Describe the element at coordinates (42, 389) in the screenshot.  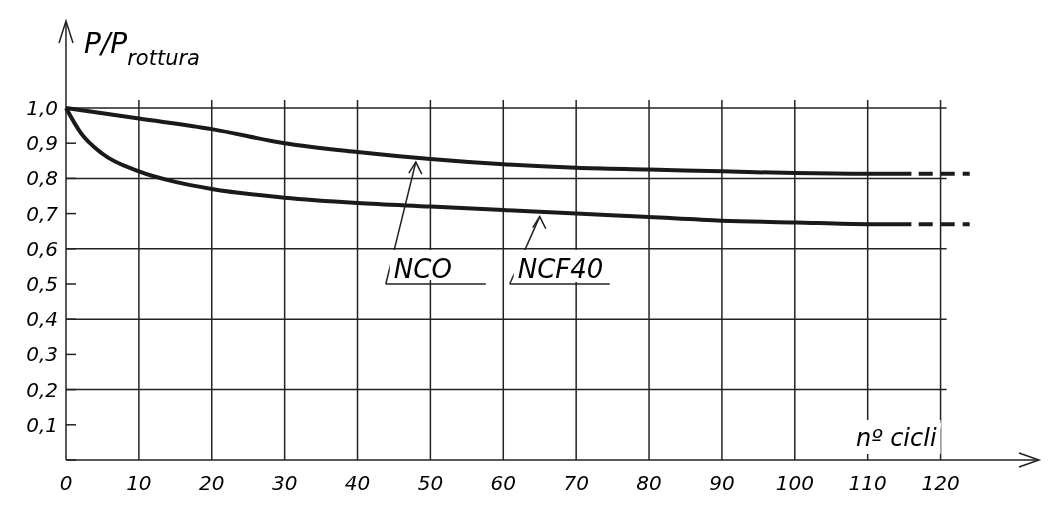
I see `y-tick-label: 0,2` at that location.